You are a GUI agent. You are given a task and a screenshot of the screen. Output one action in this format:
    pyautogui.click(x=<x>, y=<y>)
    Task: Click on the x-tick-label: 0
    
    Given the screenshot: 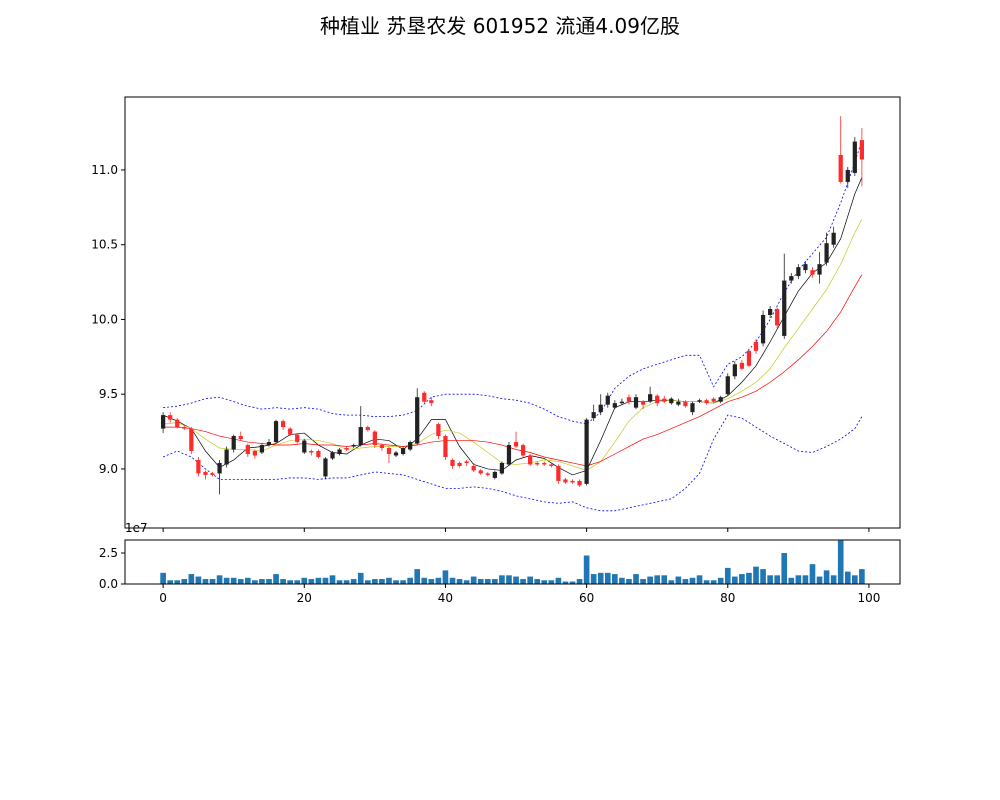 What is the action you would take?
    pyautogui.click(x=163, y=598)
    